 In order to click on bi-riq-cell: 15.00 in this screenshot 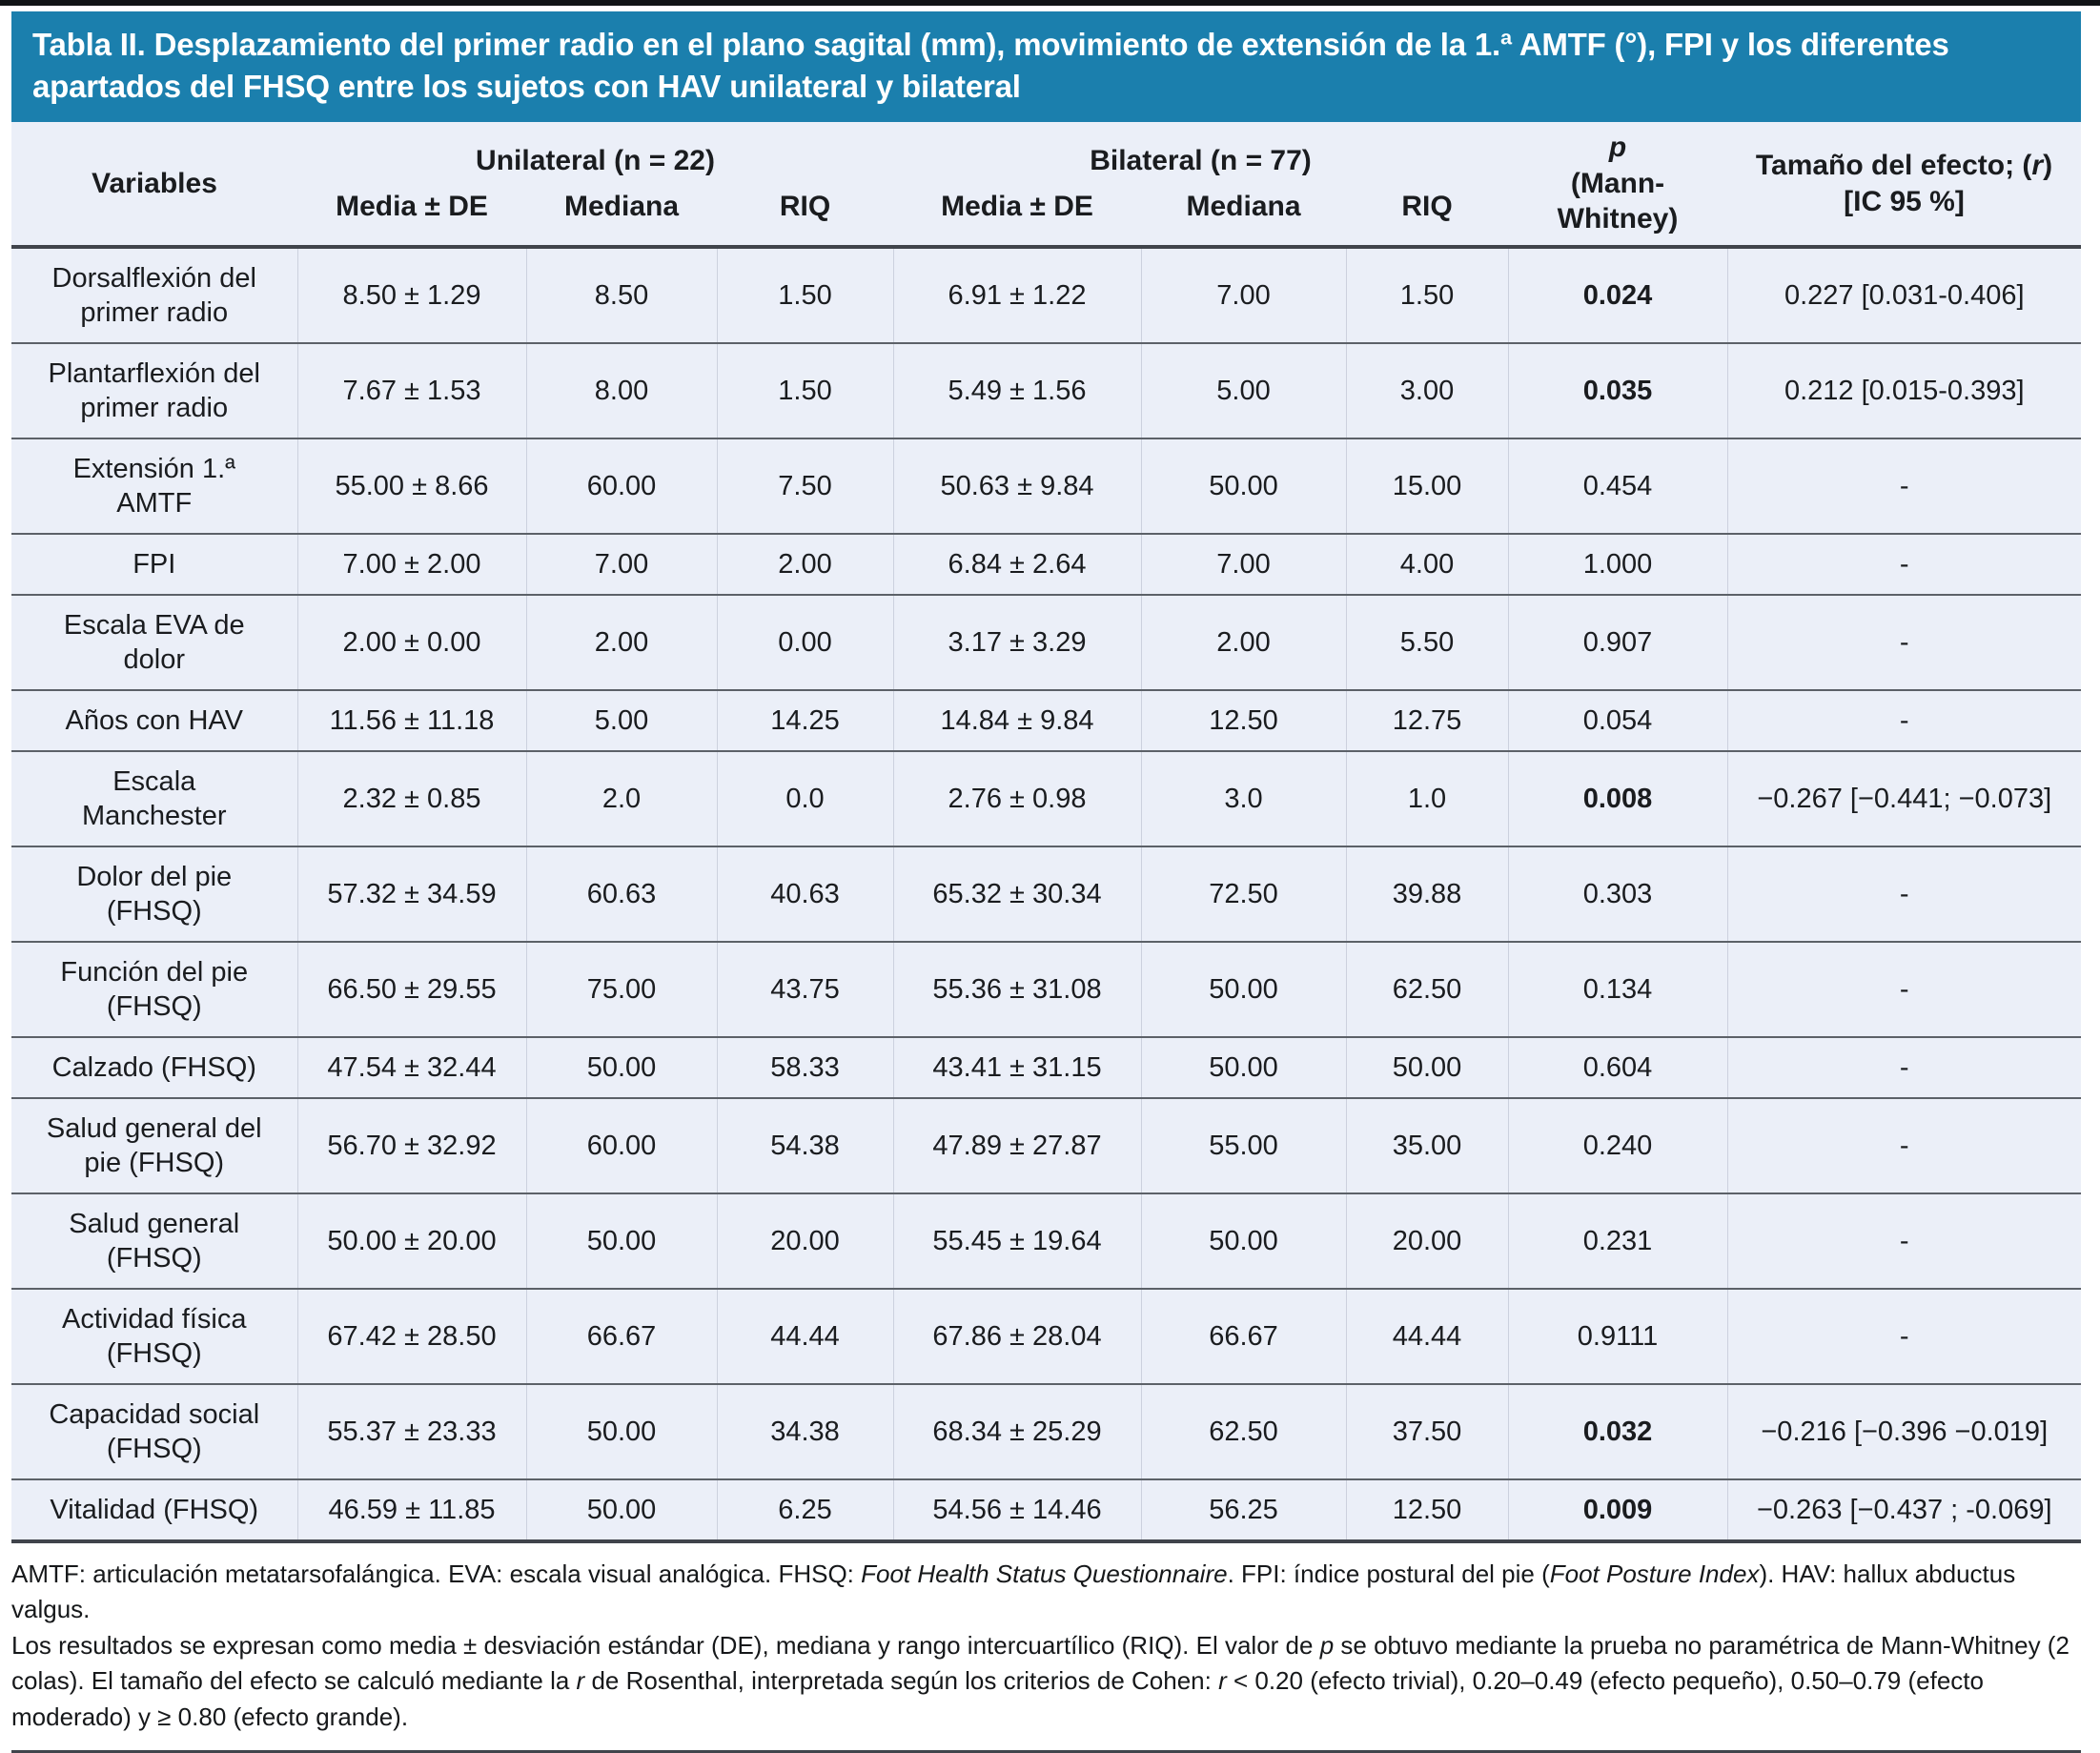, I will do `click(1426, 487)`.